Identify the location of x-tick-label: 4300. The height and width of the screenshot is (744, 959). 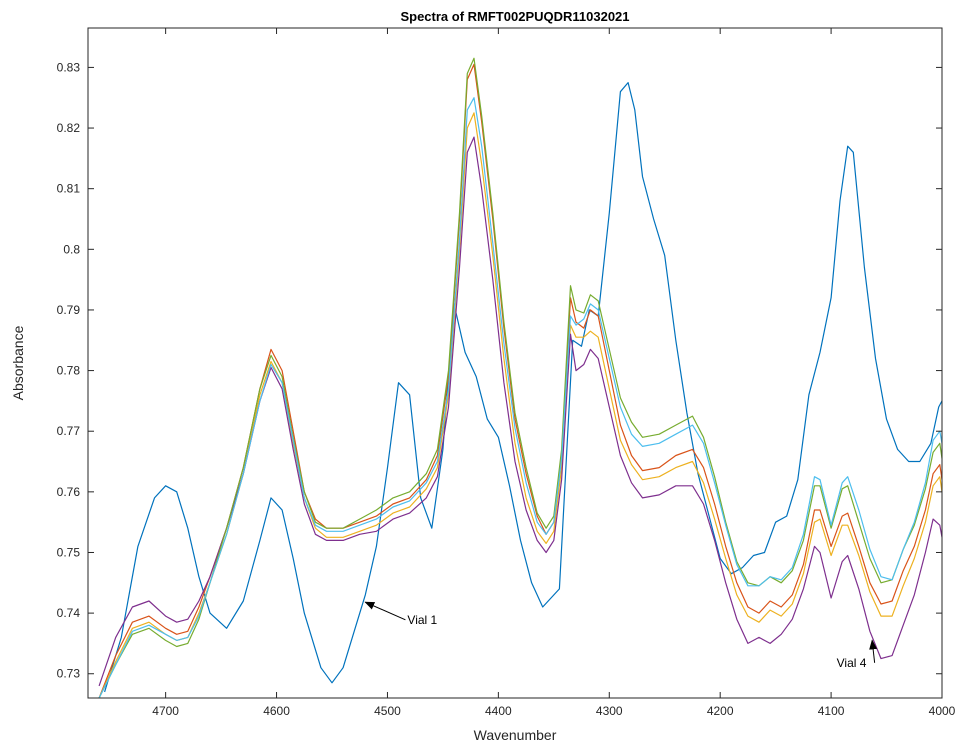
(609, 711).